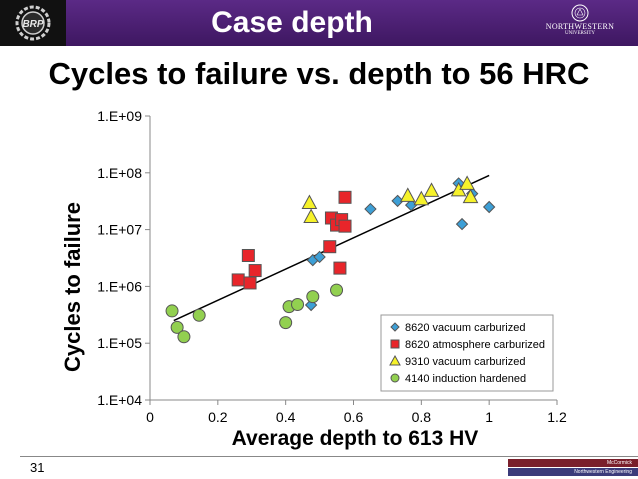  What do you see at coordinates (475, 345) in the screenshot?
I see `legend-label: 8620 atmosphere carburized` at bounding box center [475, 345].